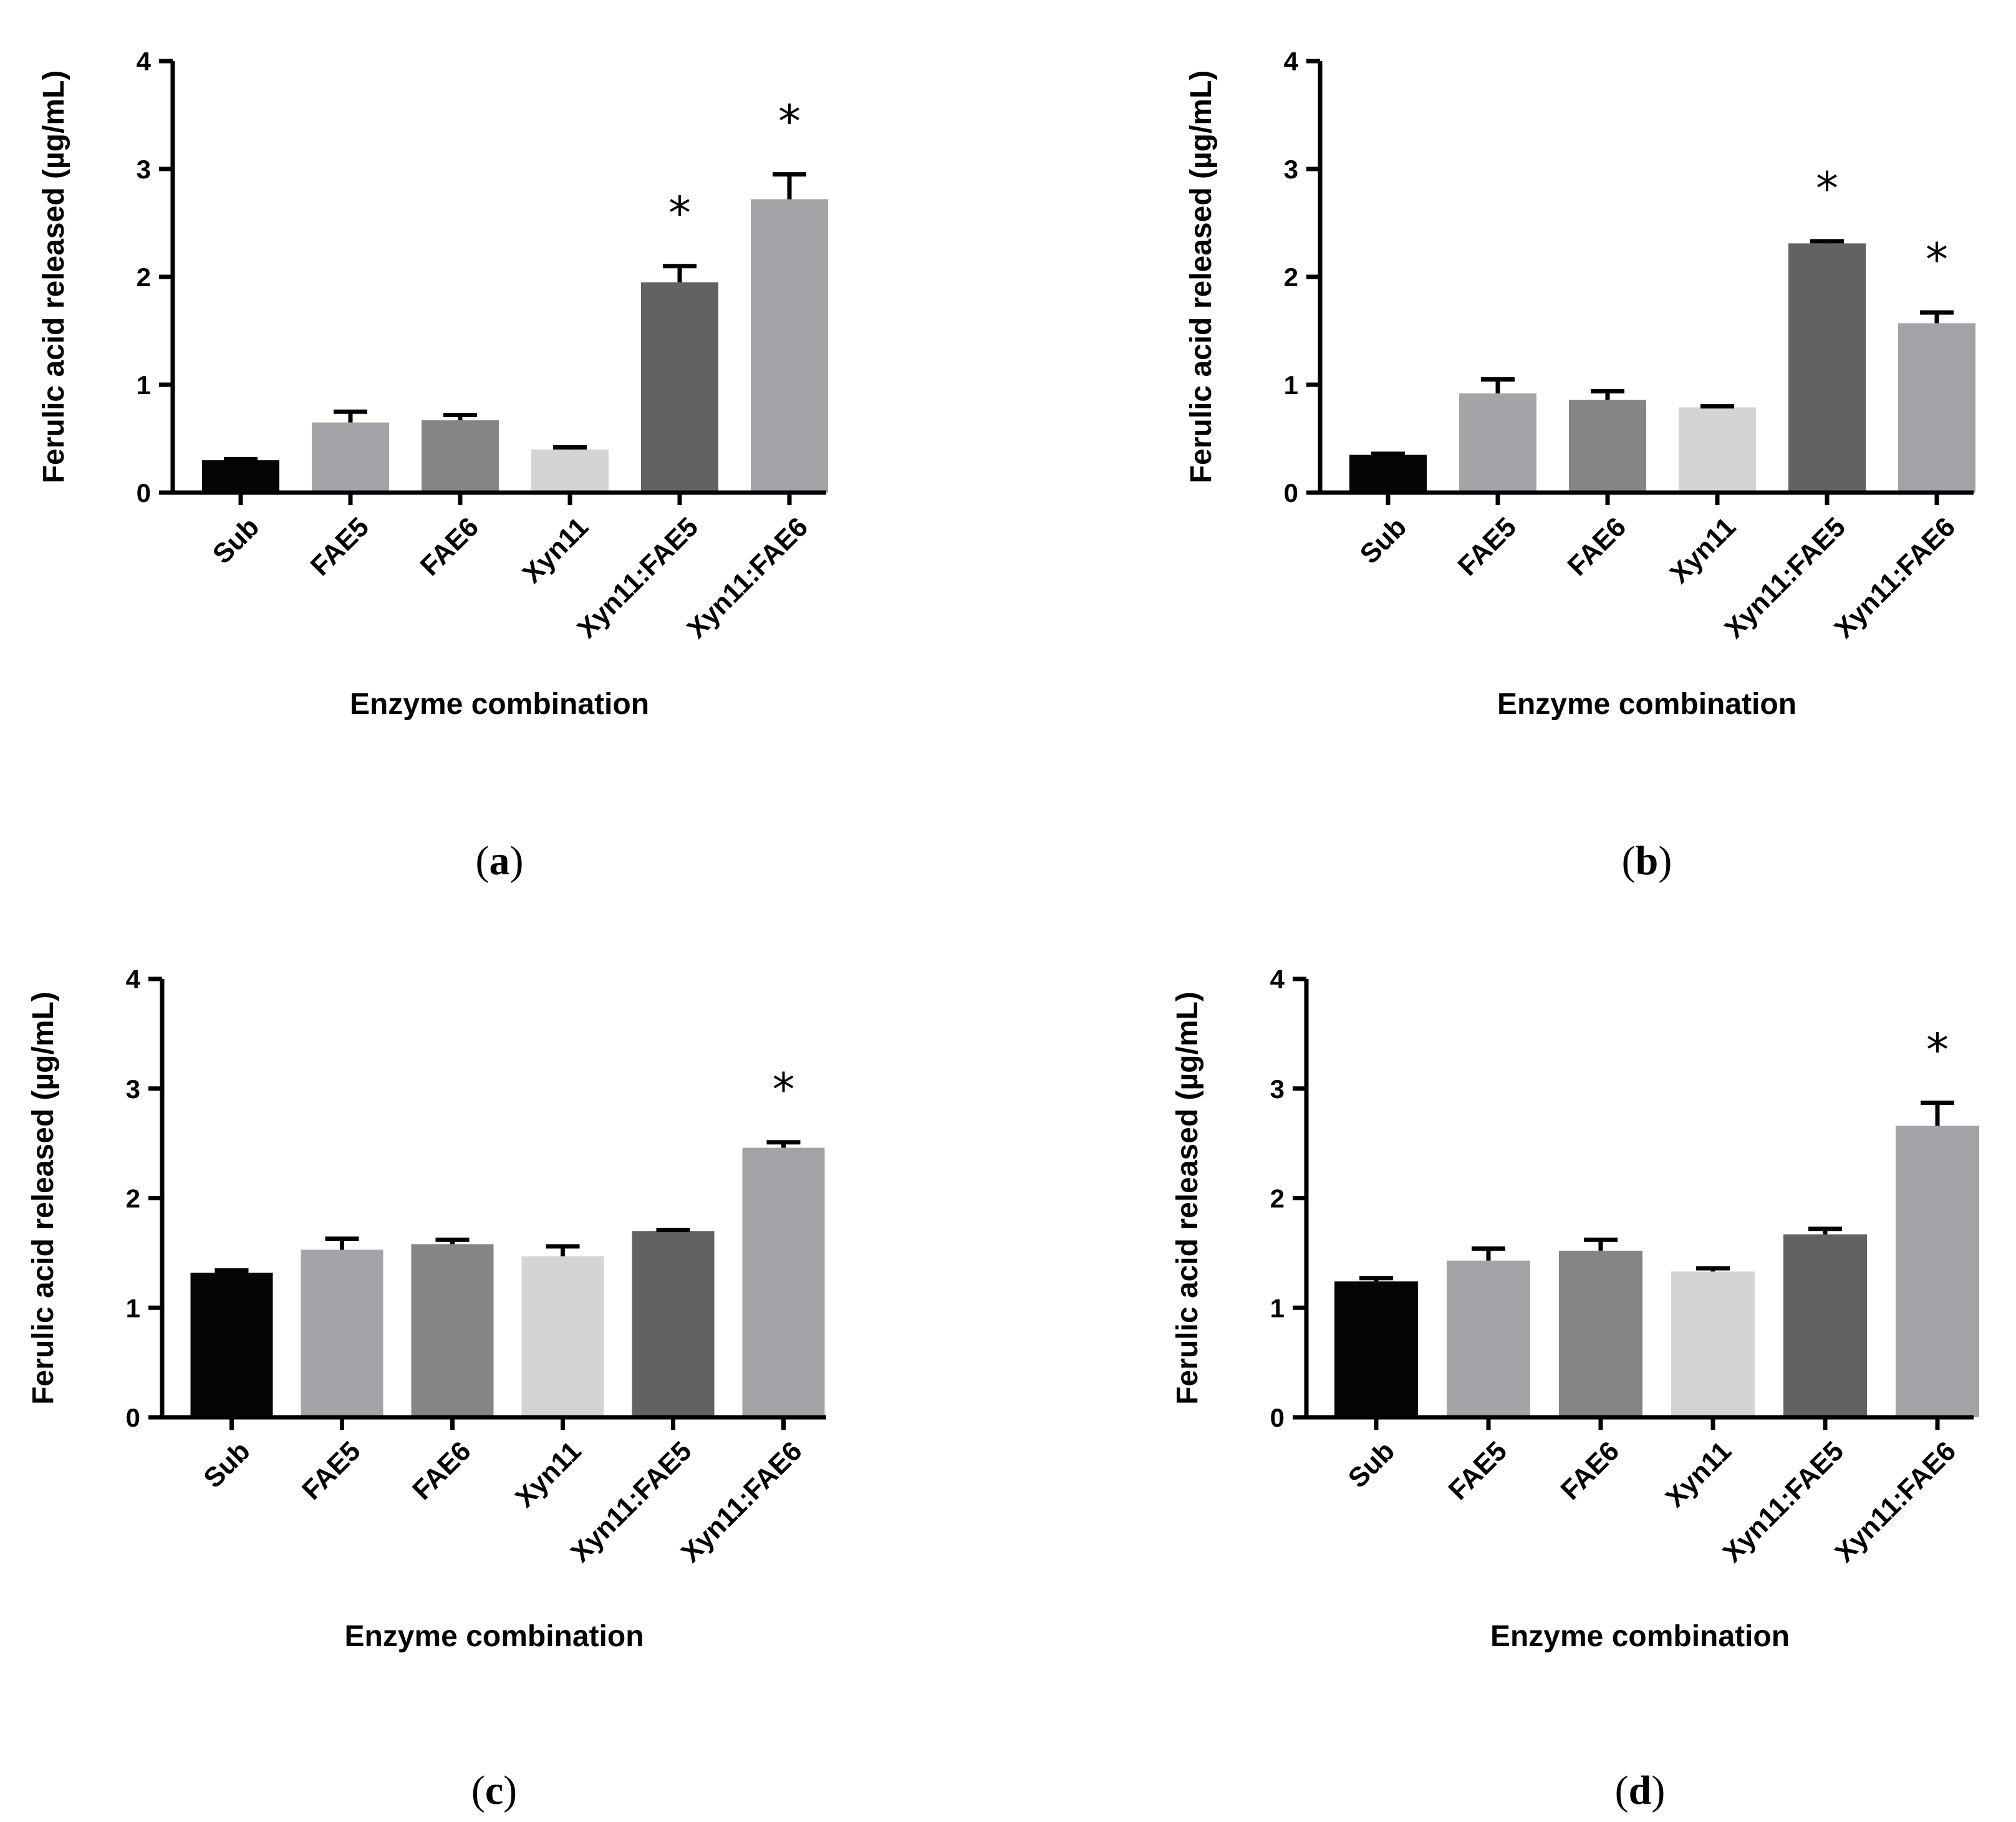 Image resolution: width=2016 pixels, height=1822 pixels. Describe the element at coordinates (1640, 1790) in the screenshot. I see `panel-label: (d)` at that location.